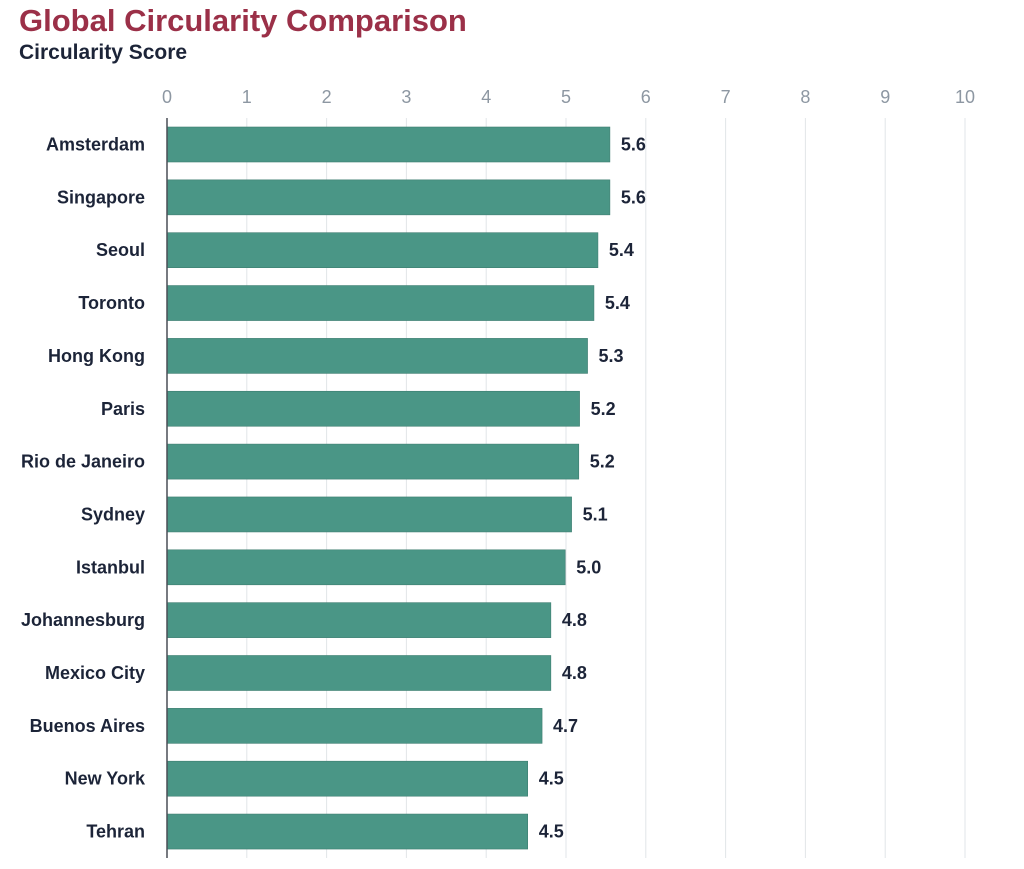 The width and height of the screenshot is (1024, 869). Describe the element at coordinates (885, 97) in the screenshot. I see `x-tick-label: 9` at that location.